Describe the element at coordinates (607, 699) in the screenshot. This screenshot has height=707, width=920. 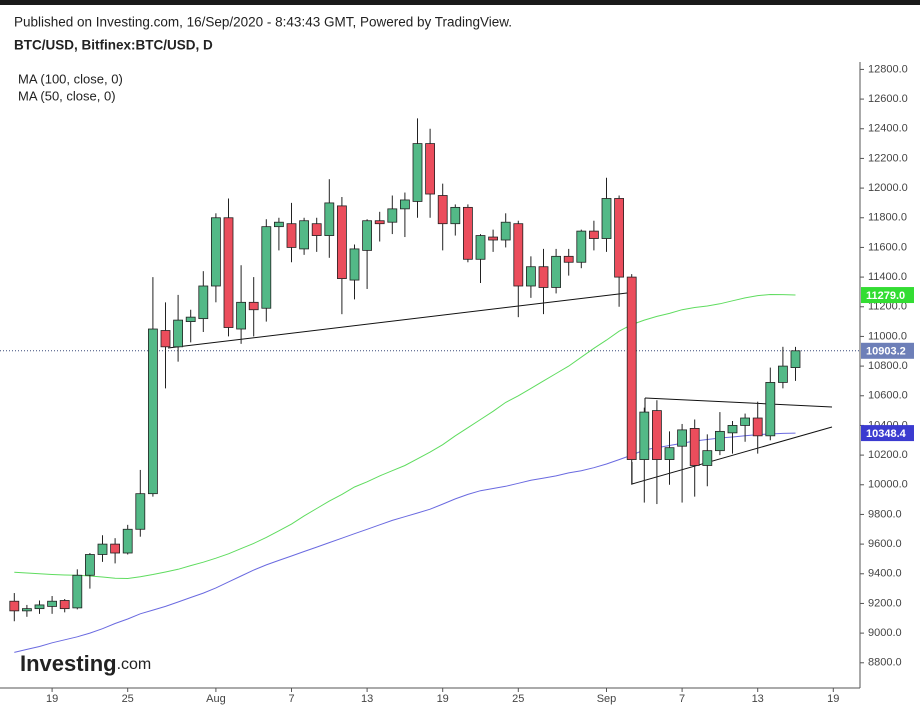
I see `x-tick-label: Sep` at that location.